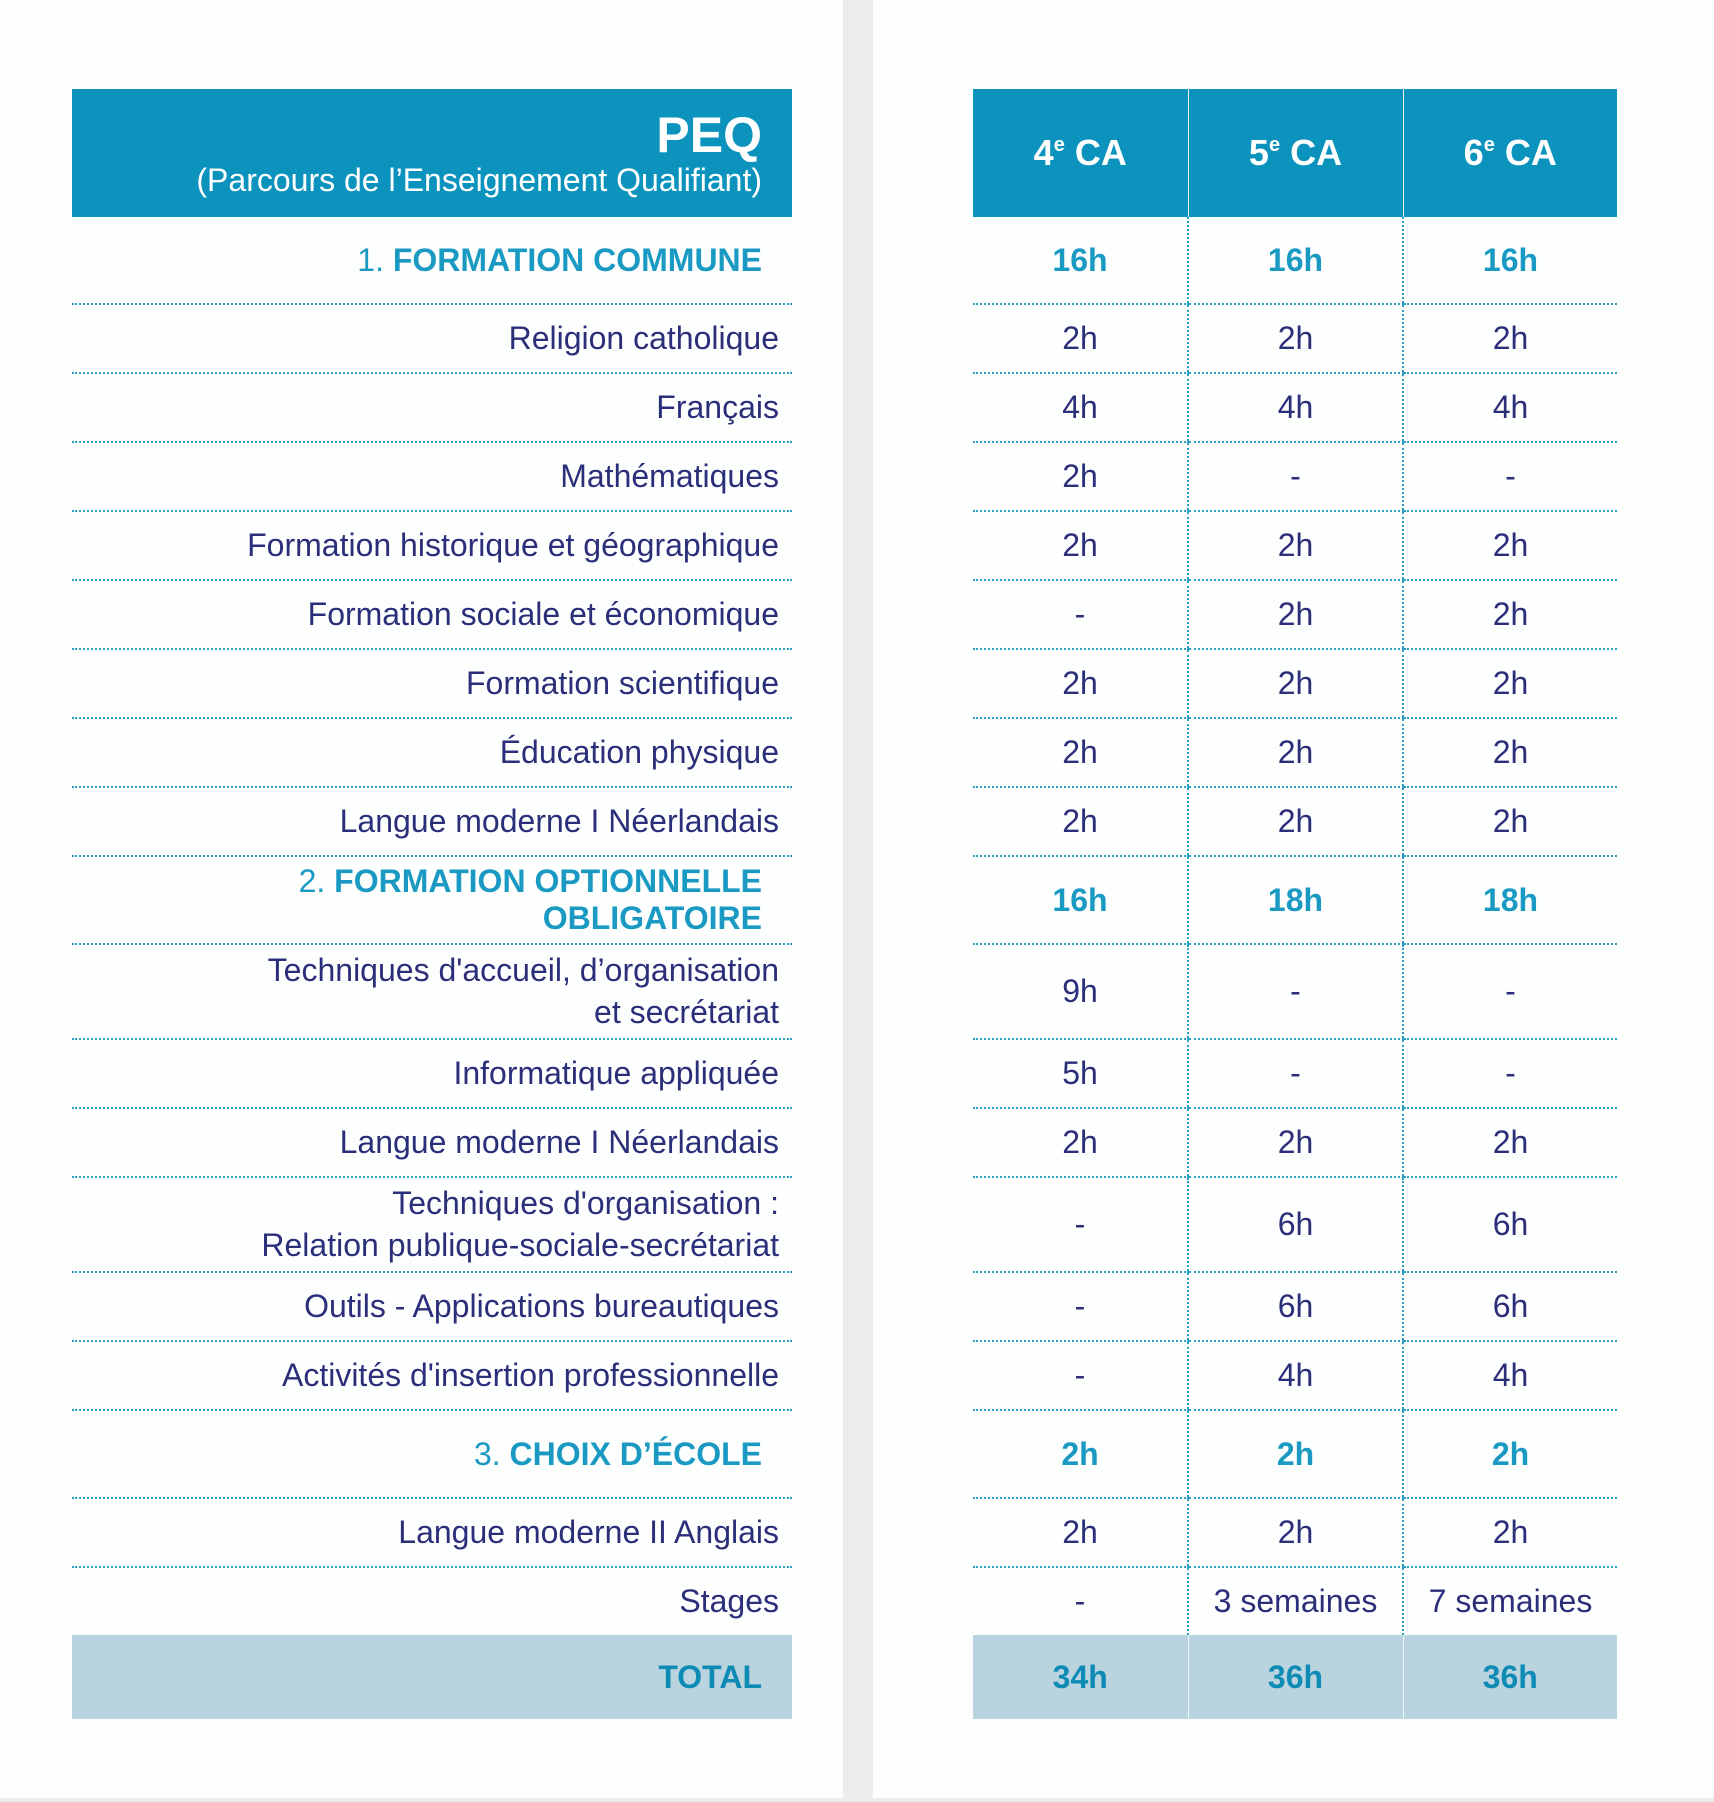 Image resolution: width=1714 pixels, height=1802 pixels. I want to click on total-label: TOTAL, so click(432, 1677).